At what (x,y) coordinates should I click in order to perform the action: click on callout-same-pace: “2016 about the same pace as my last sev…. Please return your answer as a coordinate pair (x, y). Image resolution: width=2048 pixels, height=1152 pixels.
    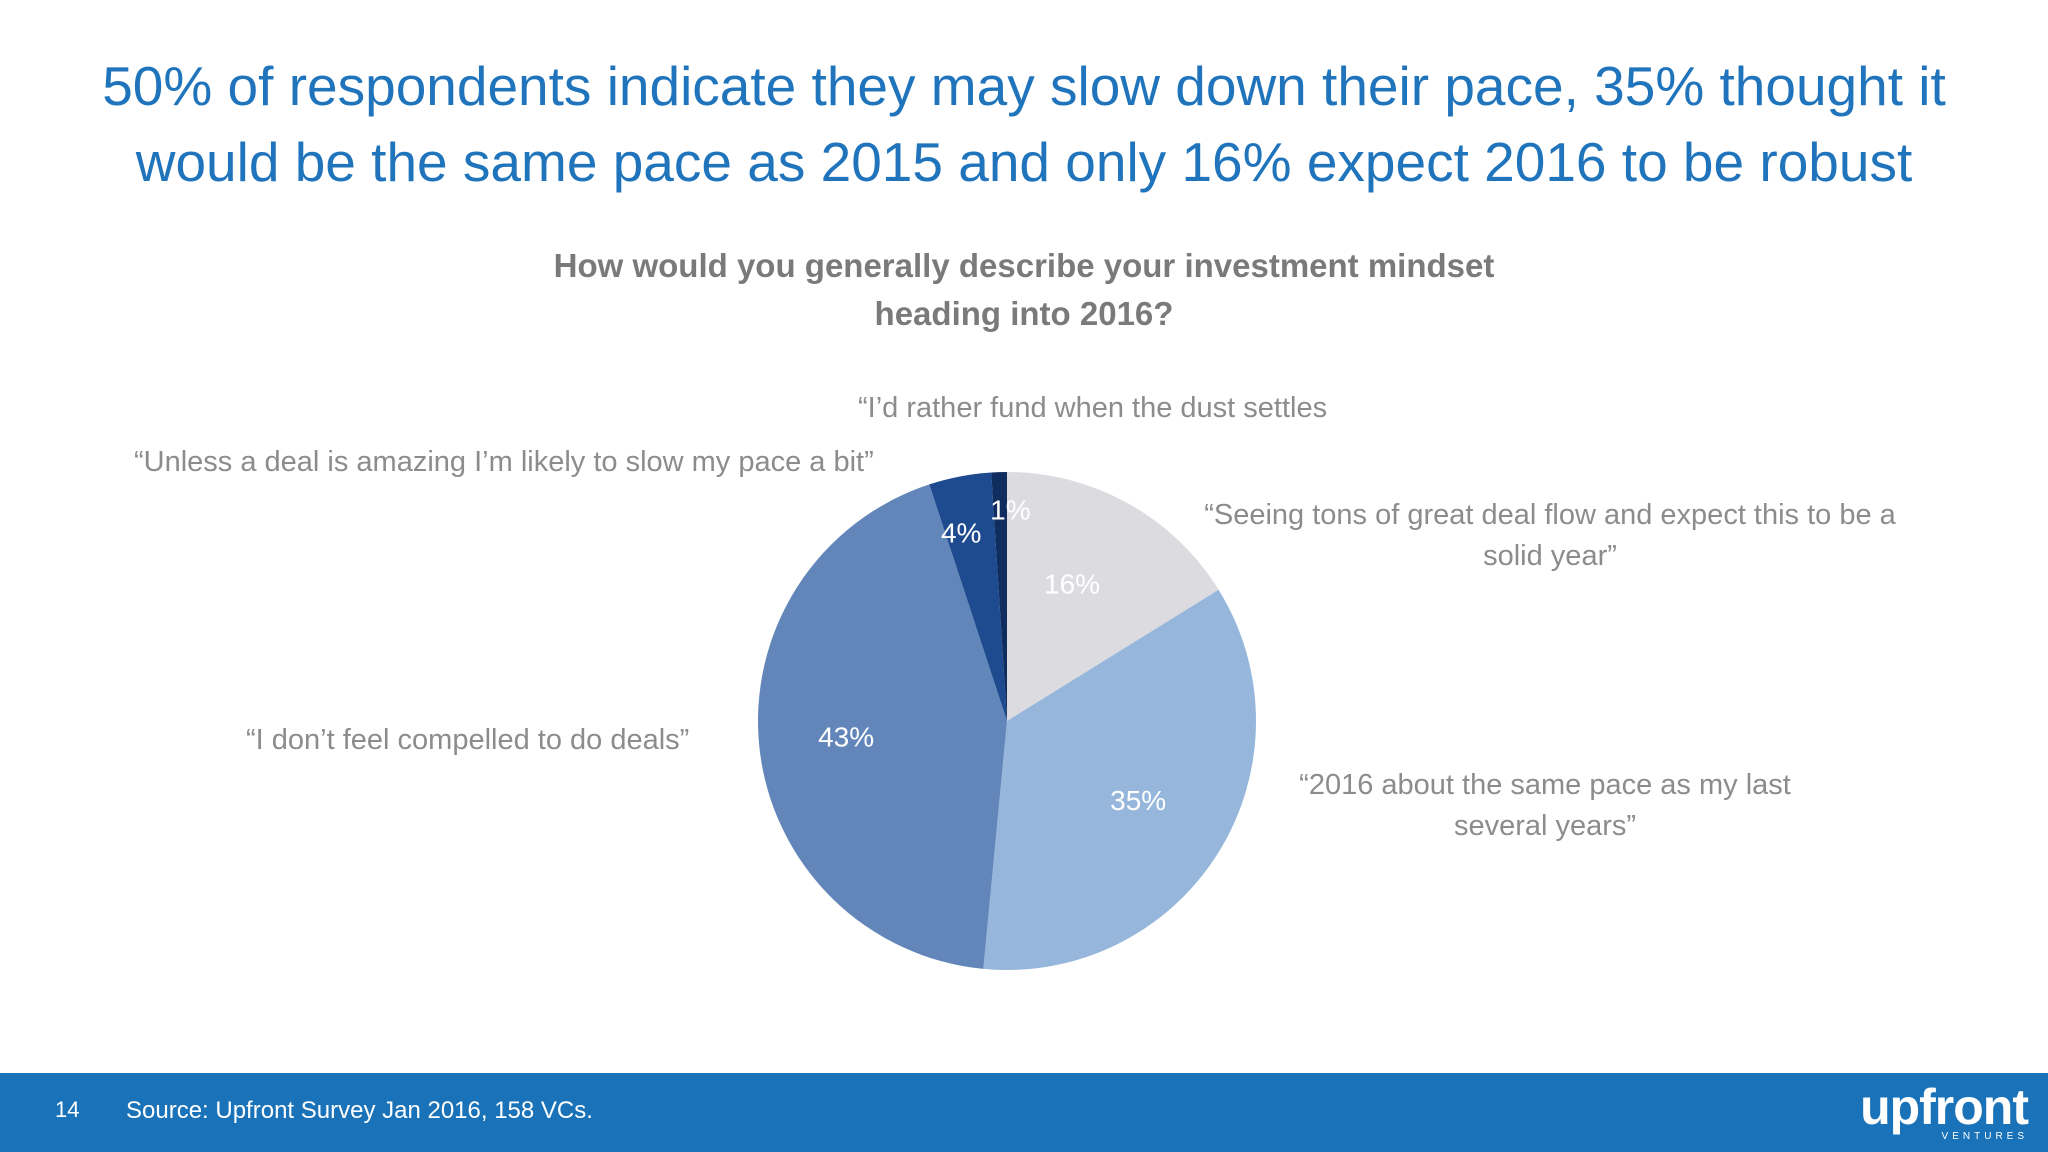
    Looking at the image, I should click on (1545, 805).